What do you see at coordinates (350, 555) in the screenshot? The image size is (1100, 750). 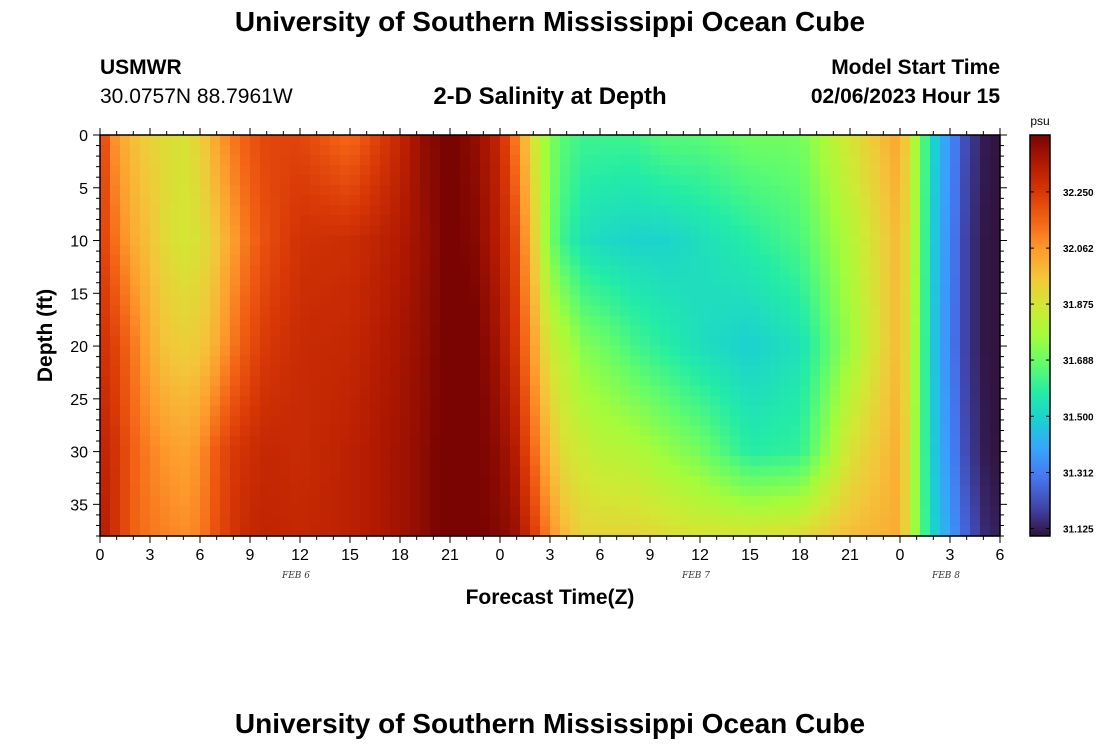 I see `x-tick-label: 15` at bounding box center [350, 555].